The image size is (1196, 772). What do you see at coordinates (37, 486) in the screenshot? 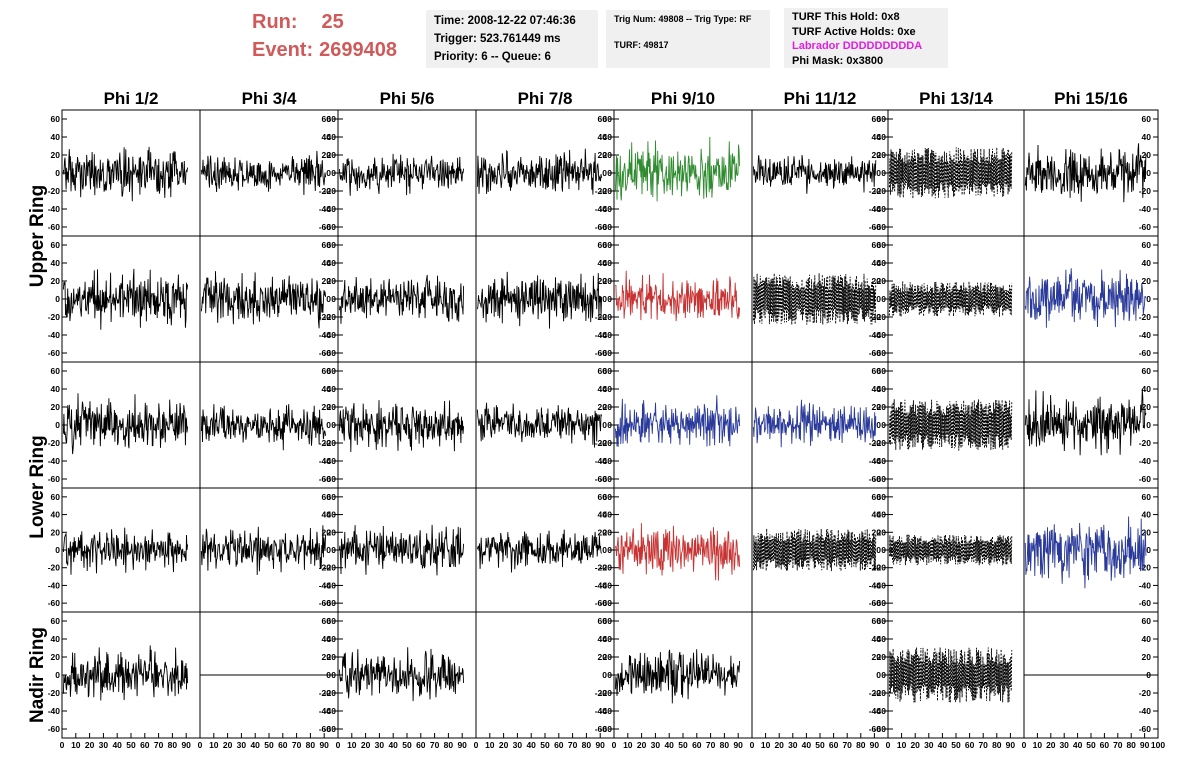
I see `ring-label: Lower Ring` at bounding box center [37, 486].